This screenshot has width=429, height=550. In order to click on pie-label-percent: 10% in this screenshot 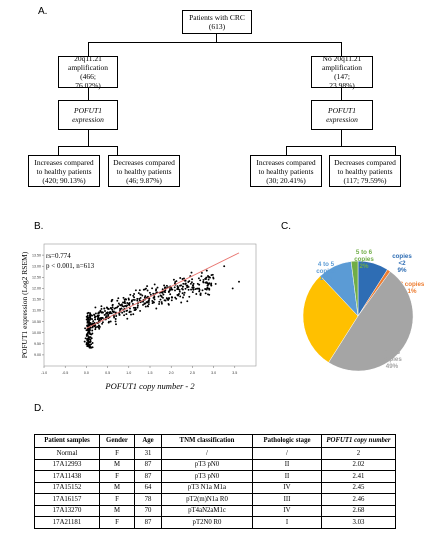, I will do `click(326, 278)`.